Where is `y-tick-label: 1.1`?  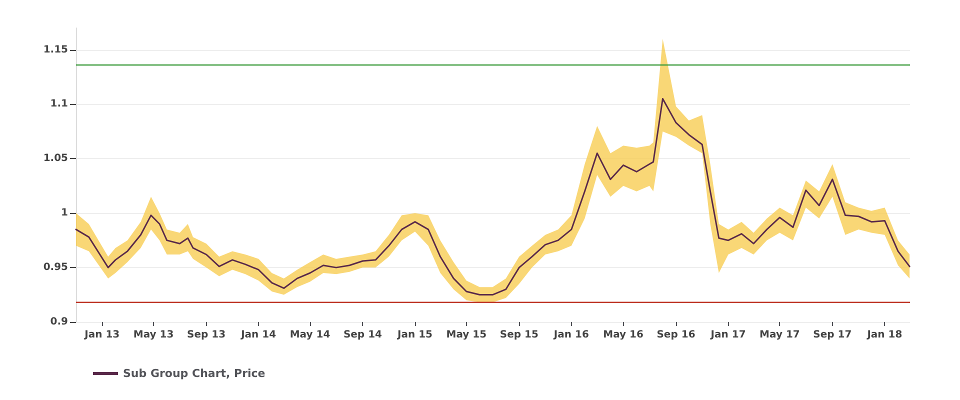
y-tick-label: 1.1 is located at coordinates (59, 104).